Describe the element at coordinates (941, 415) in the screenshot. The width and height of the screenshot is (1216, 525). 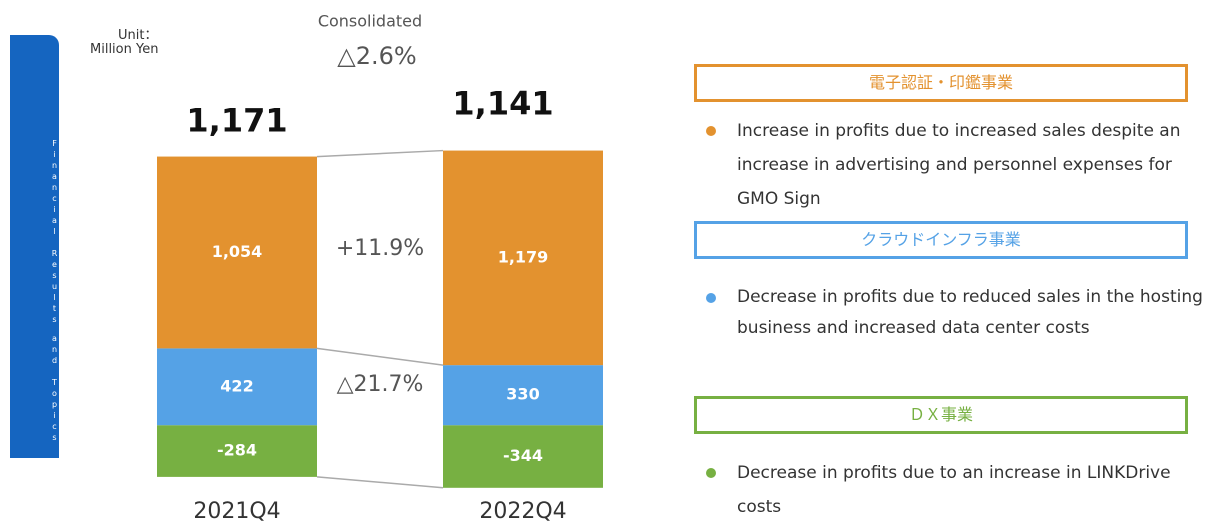
I see `segment-title: ＤＸ事業` at that location.